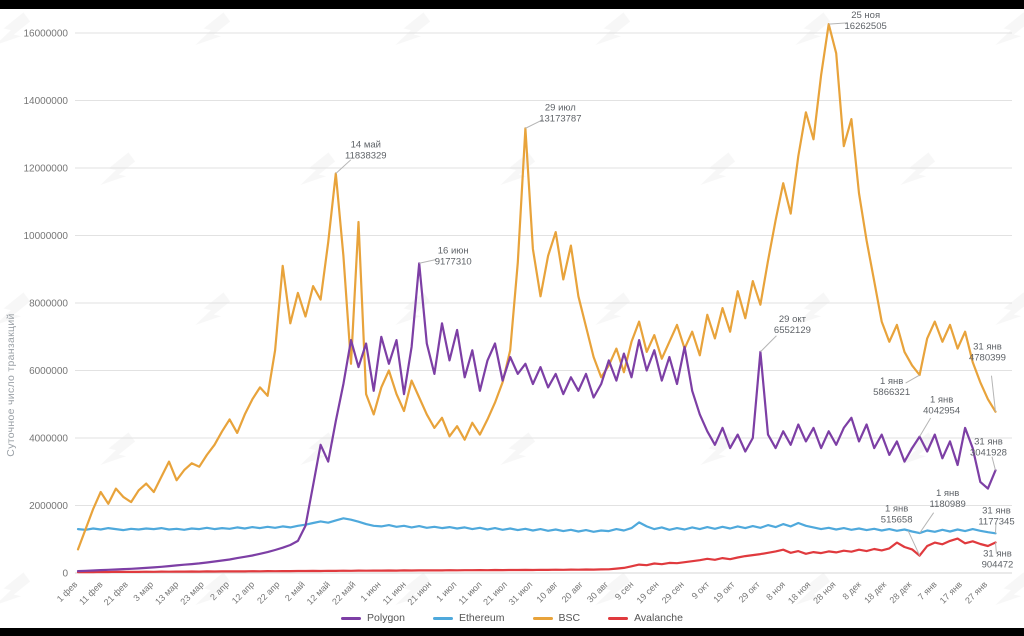 This screenshot has height=636, width=1024. What do you see at coordinates (875, 592) in the screenshot?
I see `x-tick-label: 18 дек` at bounding box center [875, 592].